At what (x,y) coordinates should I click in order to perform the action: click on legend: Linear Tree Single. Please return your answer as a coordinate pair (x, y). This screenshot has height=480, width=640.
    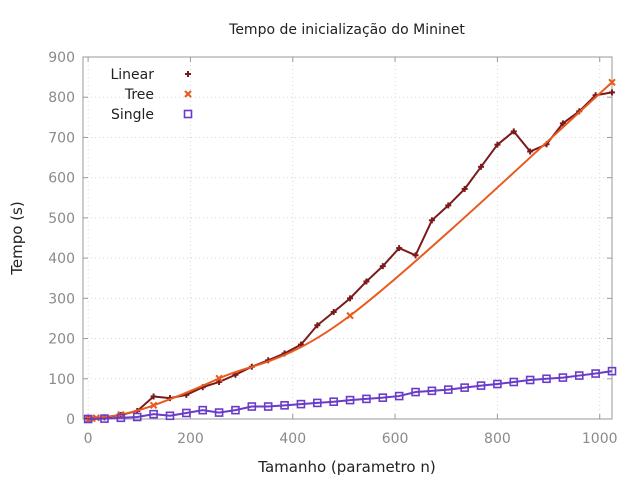
    Looking at the image, I should click on (151, 95).